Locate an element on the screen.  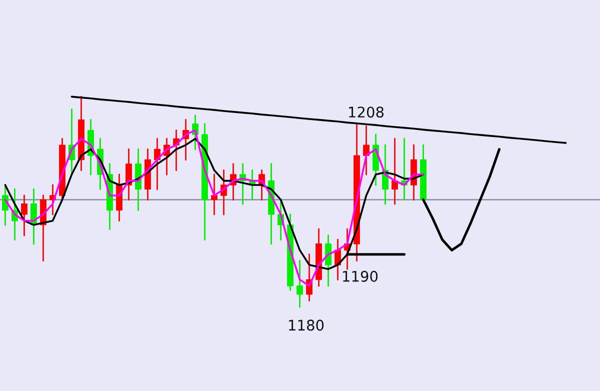
annotation: 1190 is located at coordinates (360, 276).